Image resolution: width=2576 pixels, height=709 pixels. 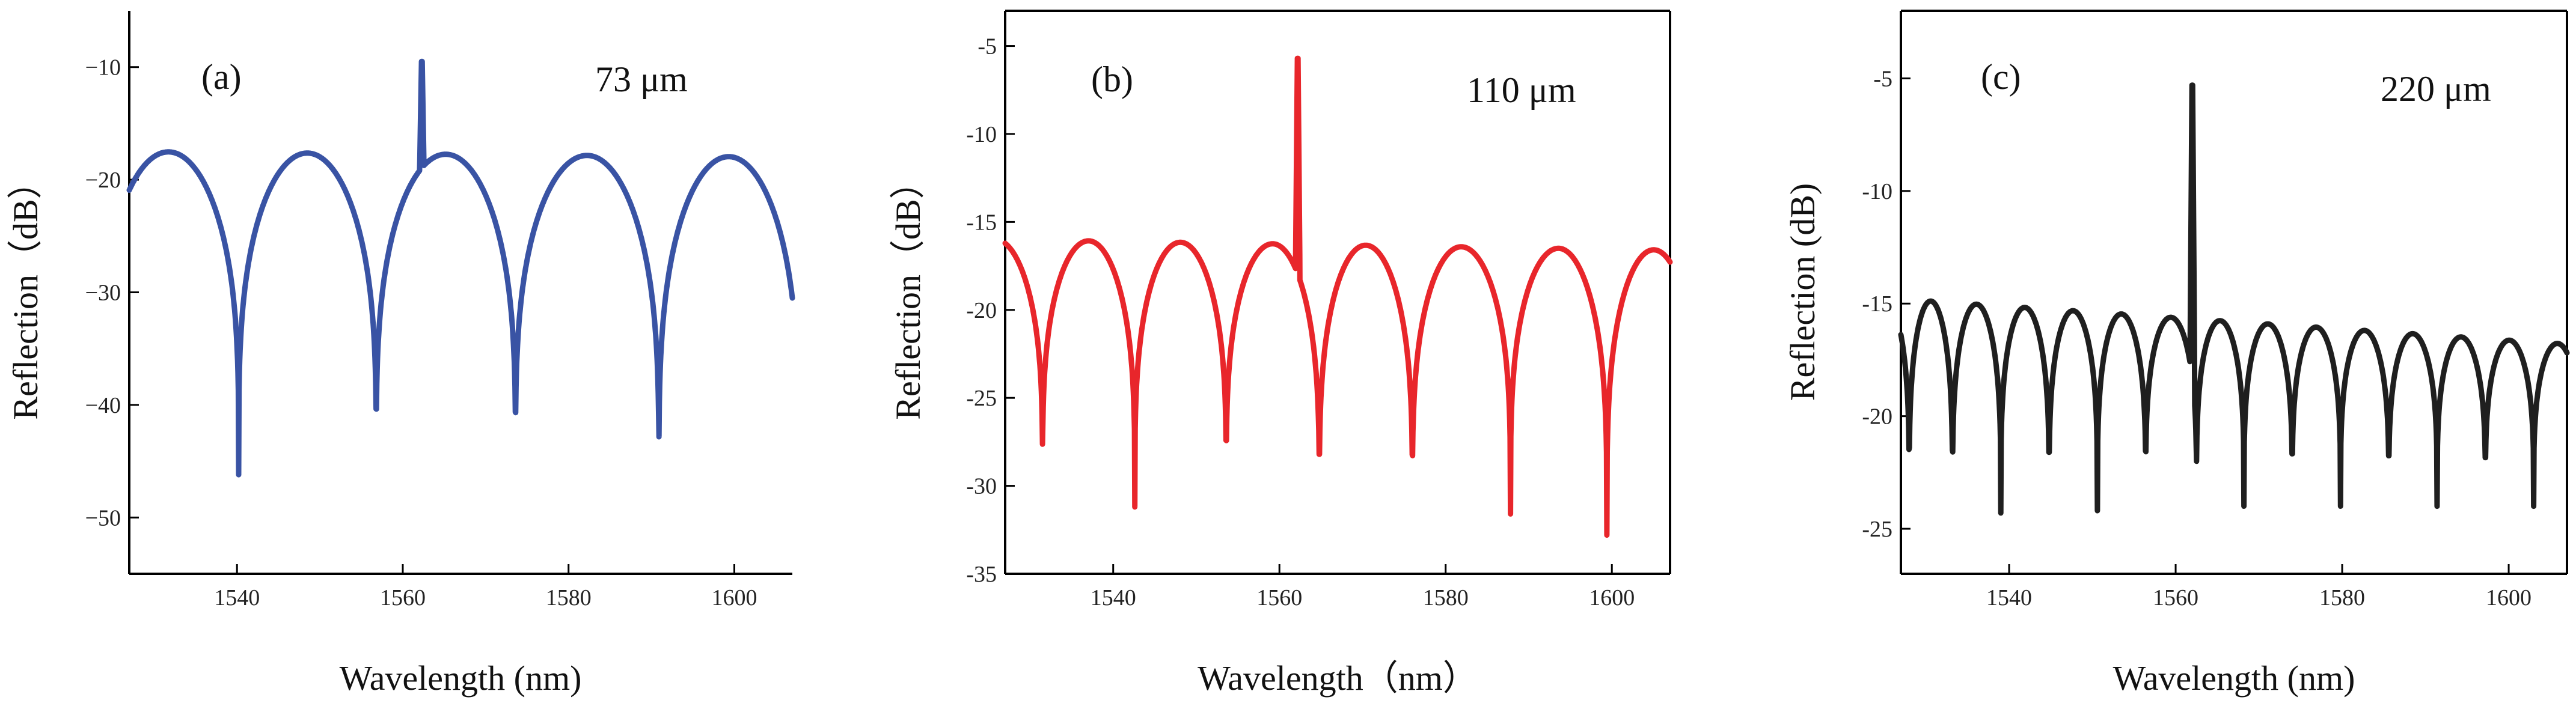 What do you see at coordinates (1612, 597) in the screenshot?
I see `panel-b-x-tick-label: 1600` at bounding box center [1612, 597].